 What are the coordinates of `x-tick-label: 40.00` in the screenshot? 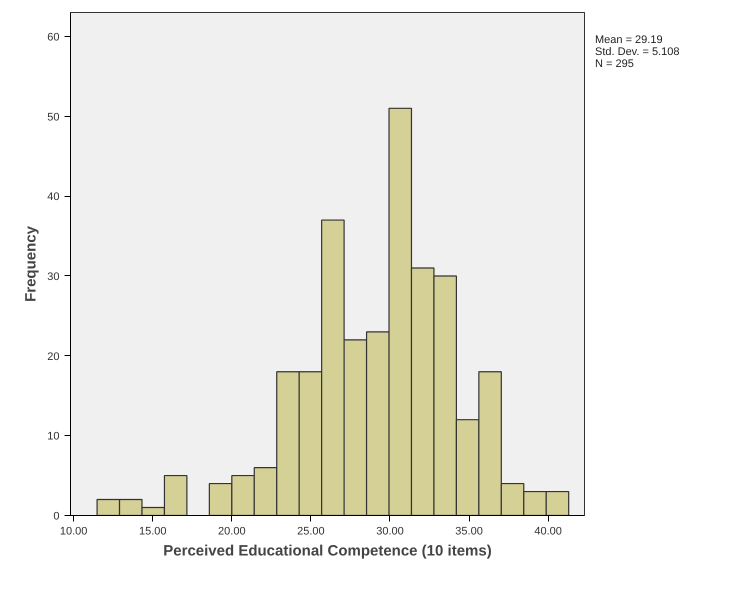 It's located at (548, 532).